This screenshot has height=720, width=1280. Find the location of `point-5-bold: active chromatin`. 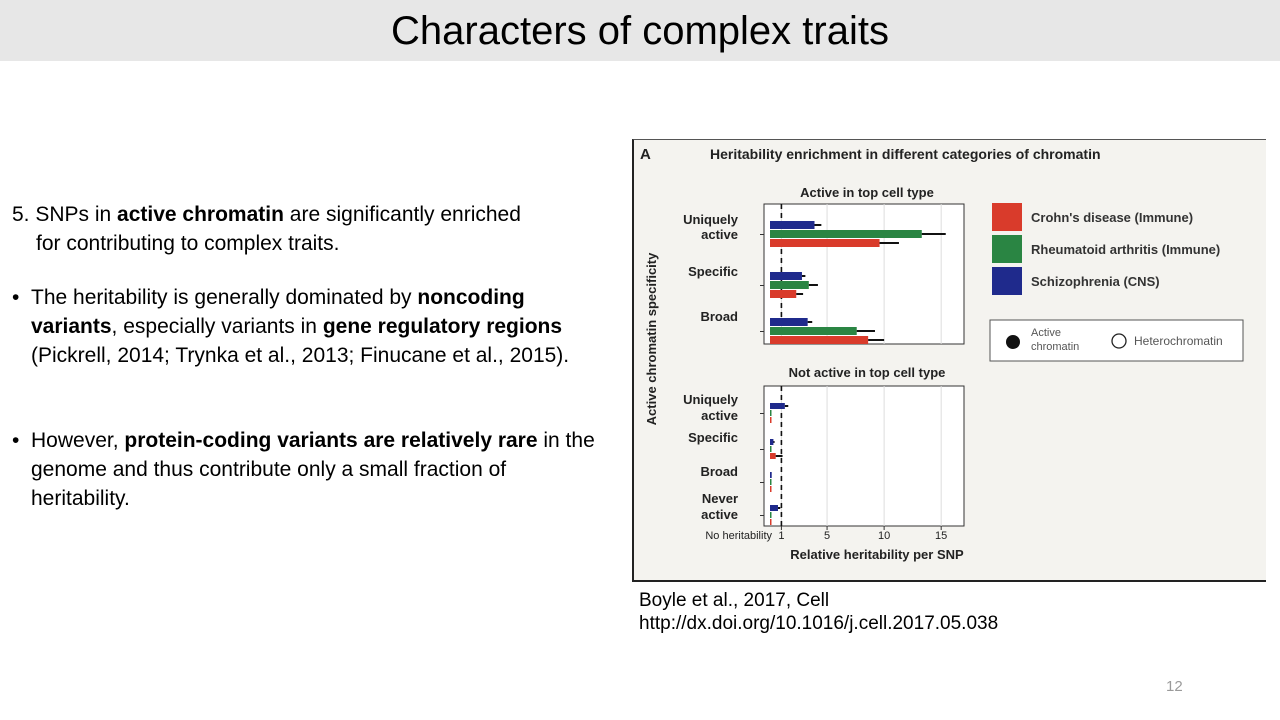

point-5-bold: active chromatin is located at coordinates (200, 214).